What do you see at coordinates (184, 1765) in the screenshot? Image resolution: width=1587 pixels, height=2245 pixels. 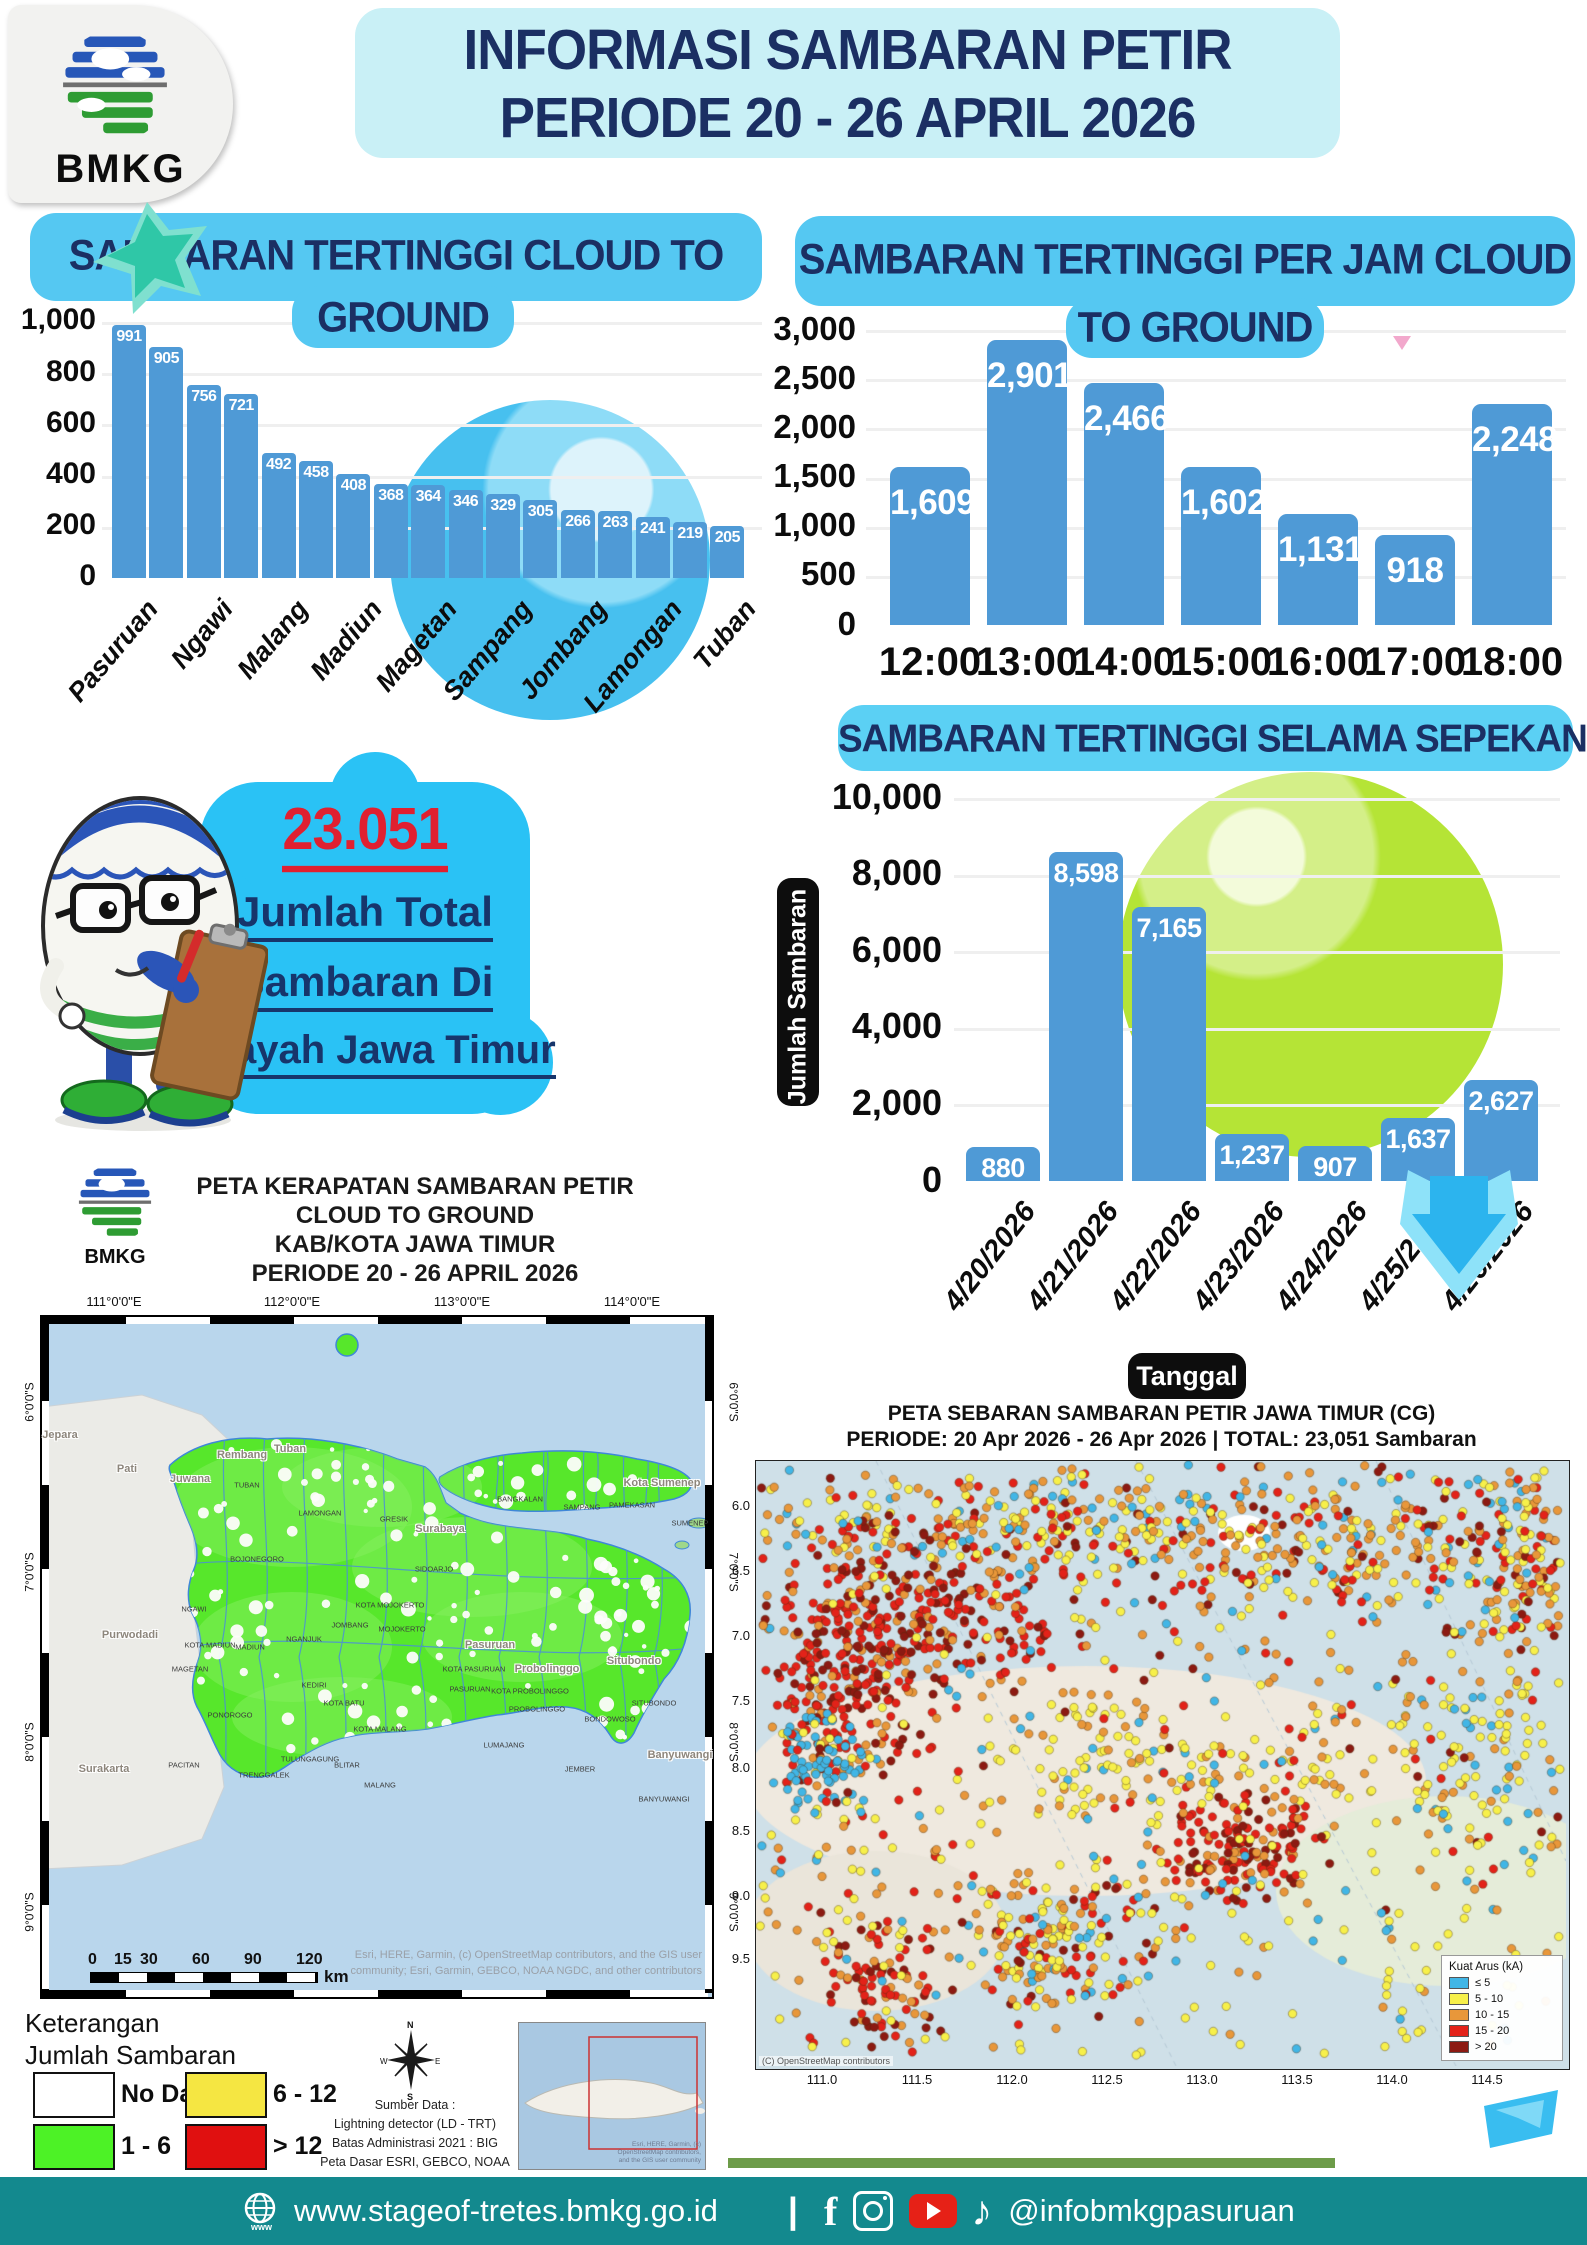 I see `map-place-label: PACITAN` at bounding box center [184, 1765].